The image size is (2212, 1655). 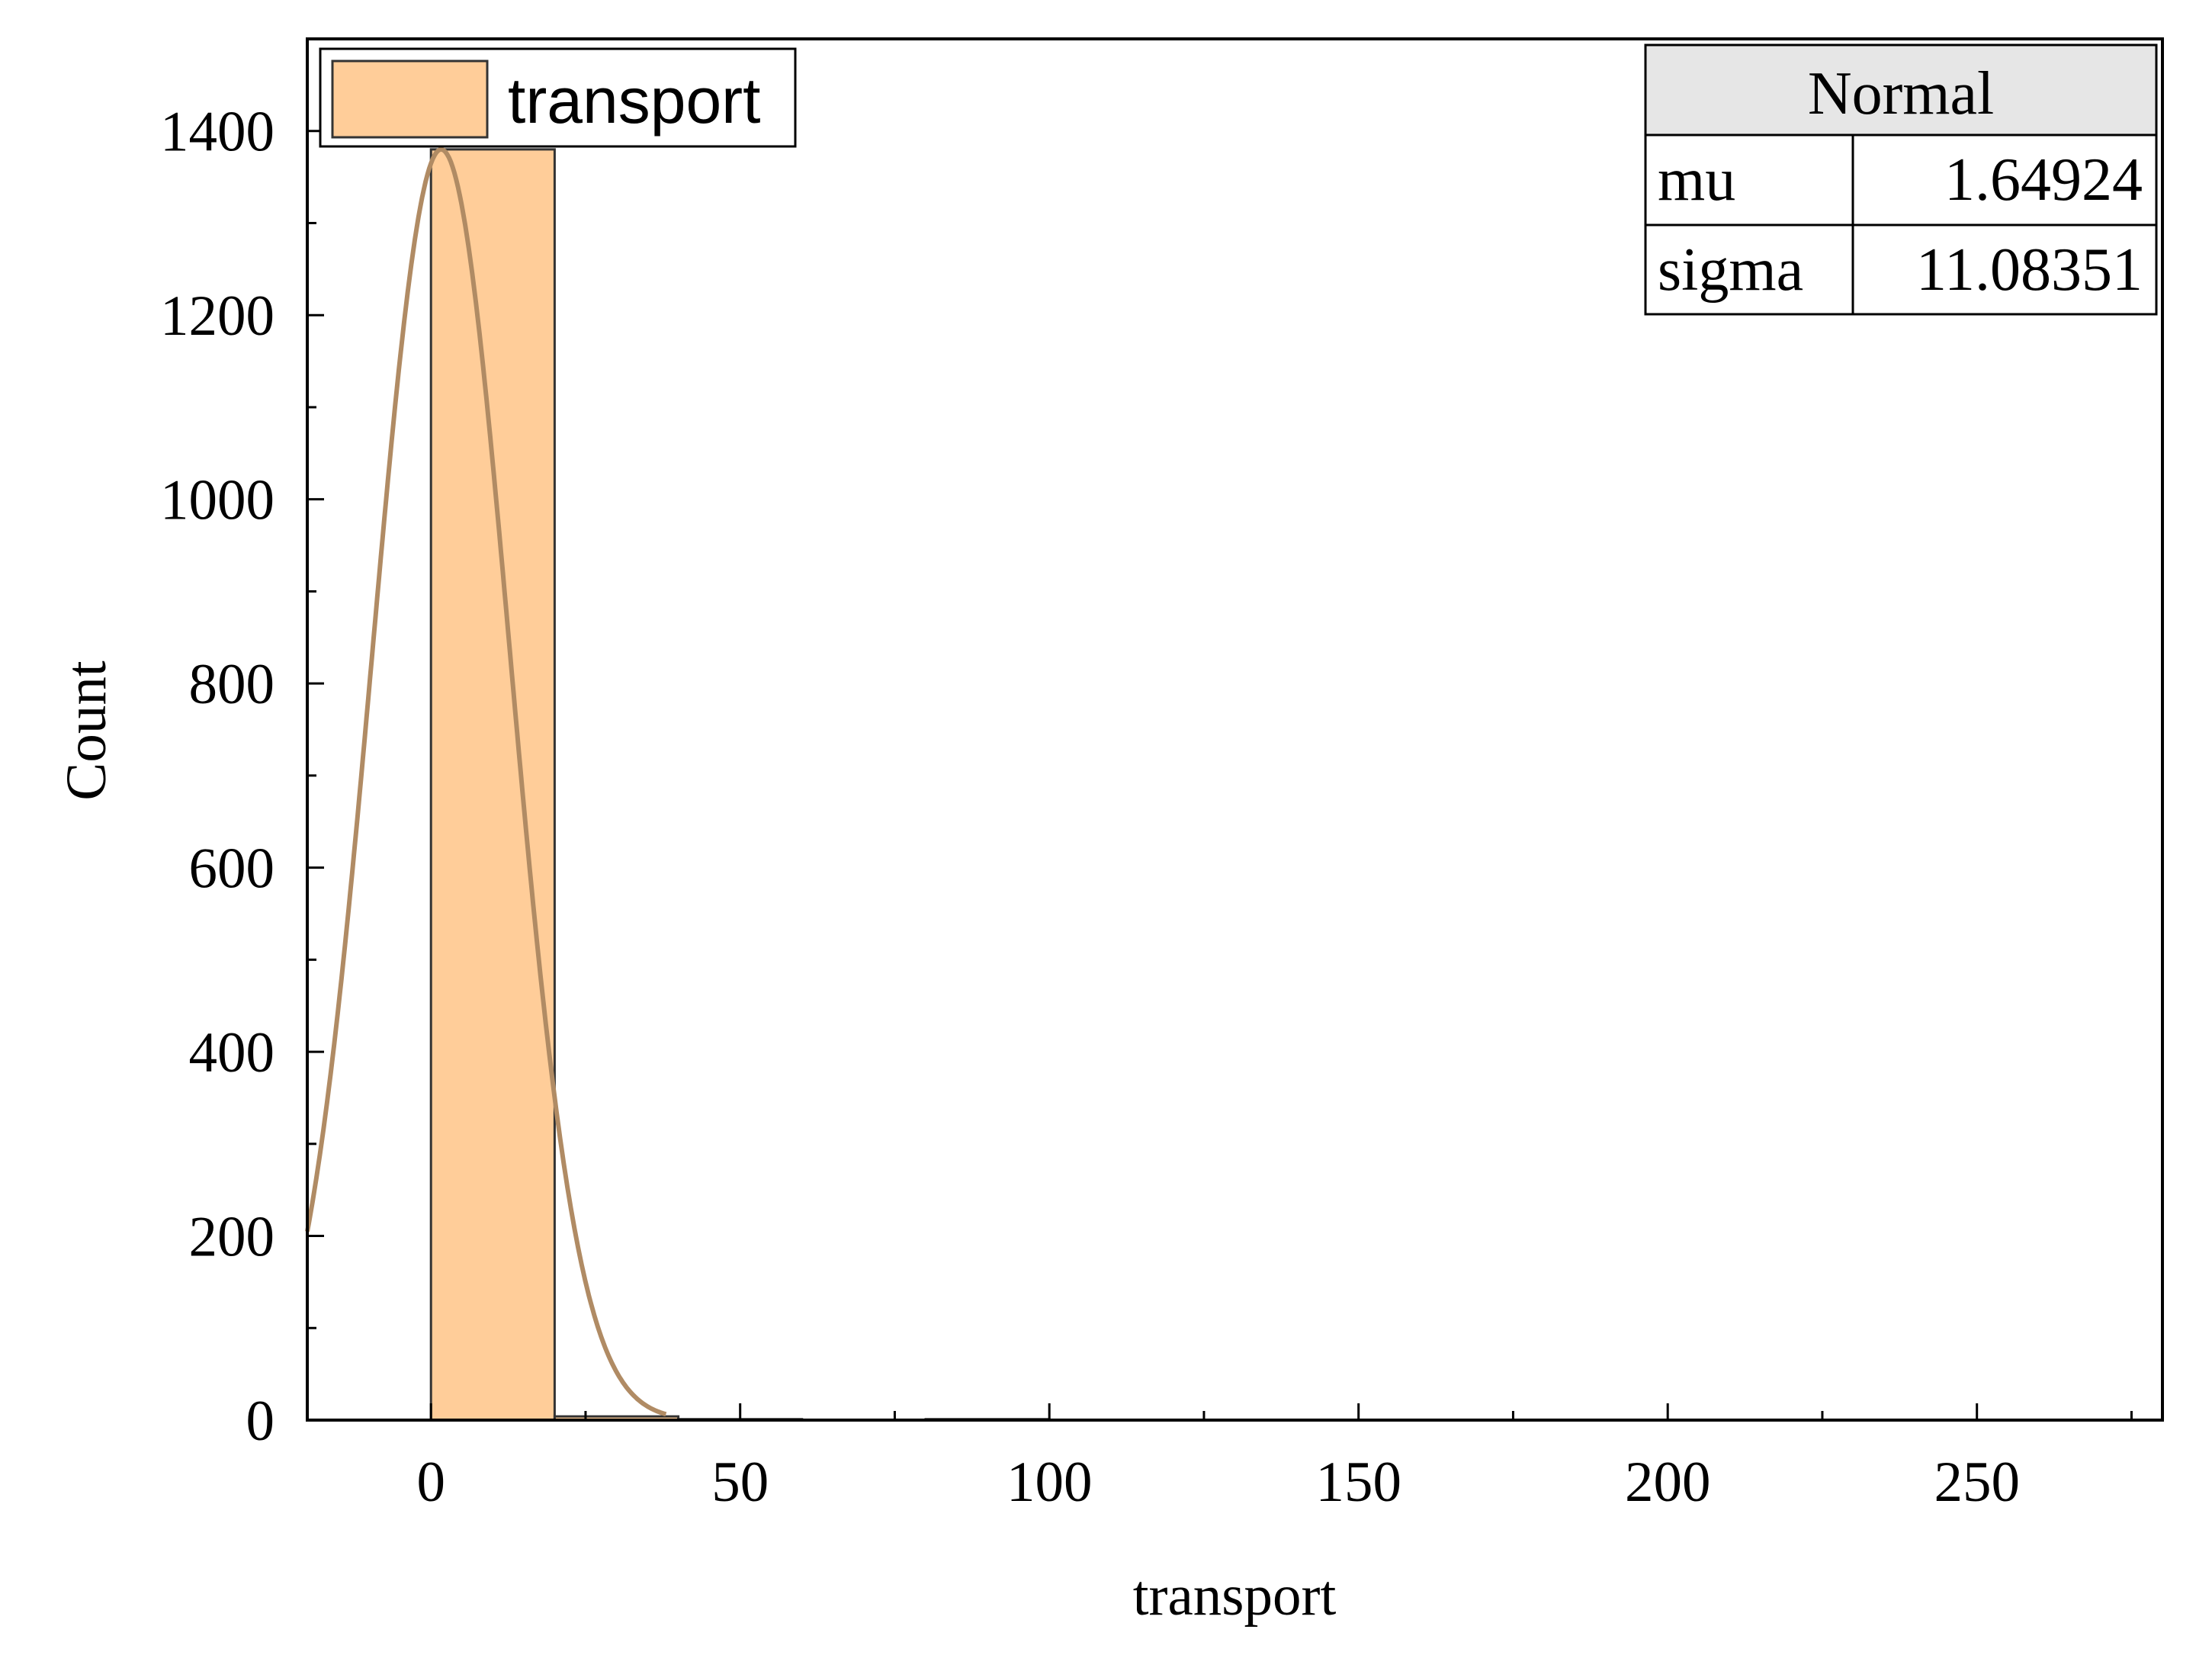 I want to click on y-tick-label: 400, so click(x=232, y=1053).